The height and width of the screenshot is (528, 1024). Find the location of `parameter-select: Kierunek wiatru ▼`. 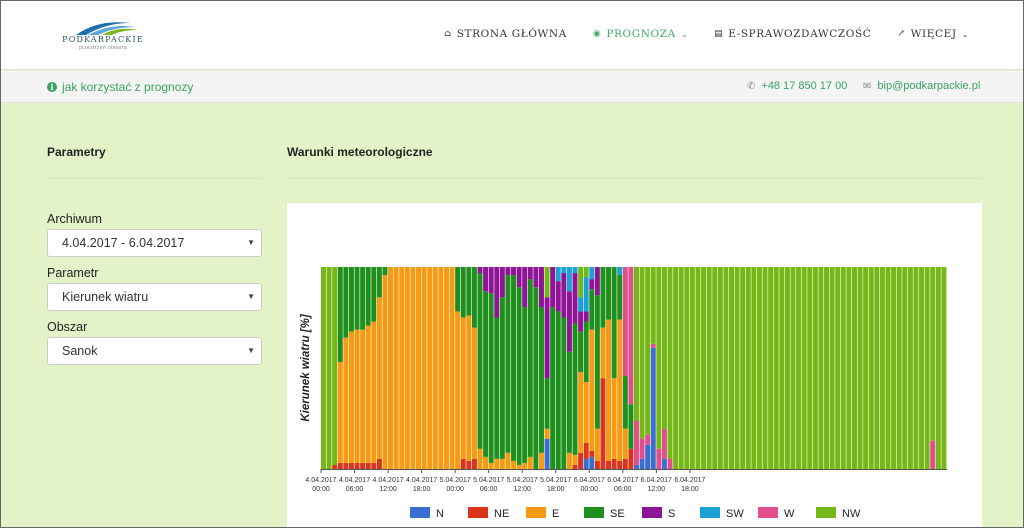

parameter-select: Kierunek wiatru ▼ is located at coordinates (154, 297).